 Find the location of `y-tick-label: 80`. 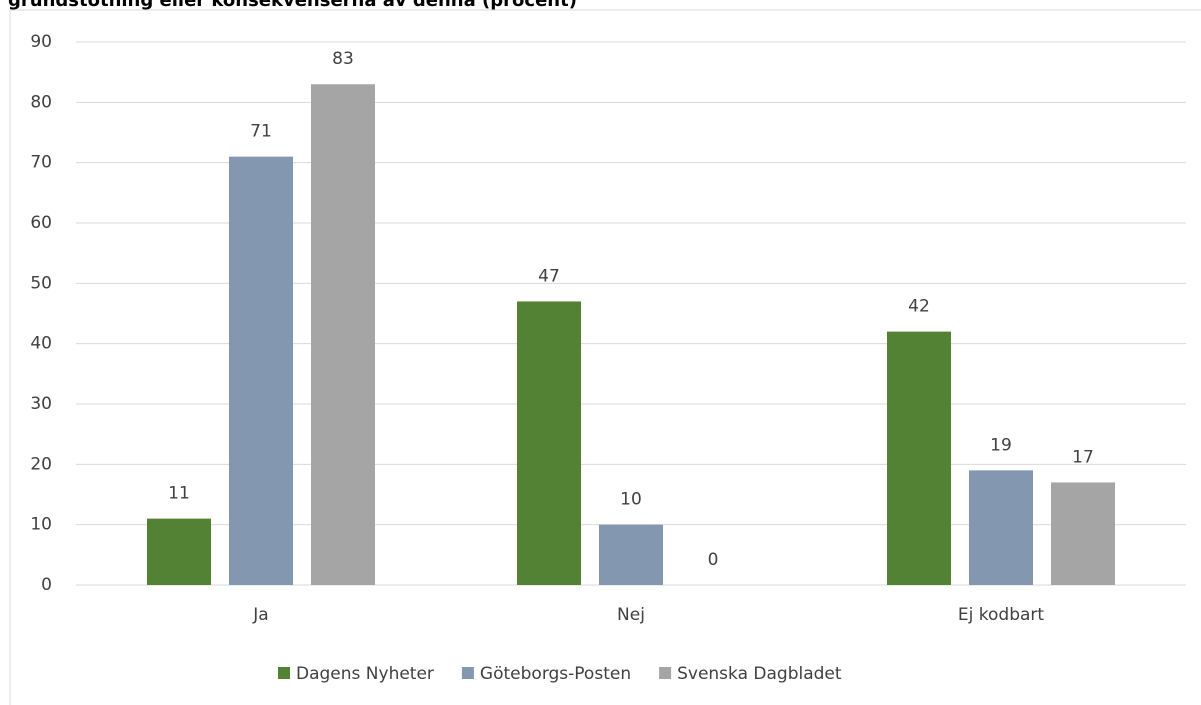

y-tick-label: 80 is located at coordinates (41, 102).